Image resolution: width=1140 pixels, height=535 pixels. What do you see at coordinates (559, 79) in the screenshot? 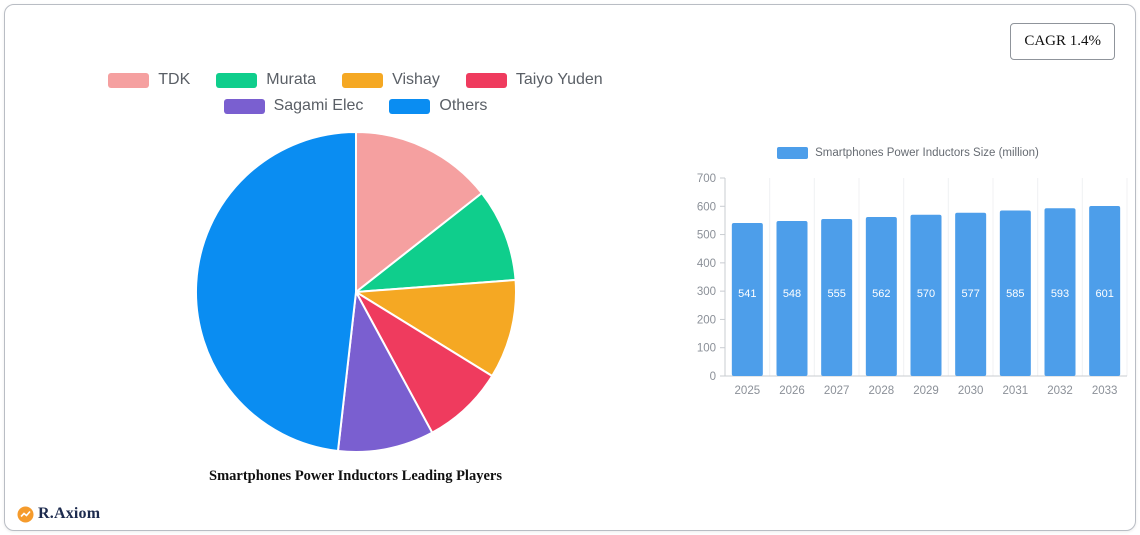
I see `legend-label: Taiyo Yuden` at bounding box center [559, 79].